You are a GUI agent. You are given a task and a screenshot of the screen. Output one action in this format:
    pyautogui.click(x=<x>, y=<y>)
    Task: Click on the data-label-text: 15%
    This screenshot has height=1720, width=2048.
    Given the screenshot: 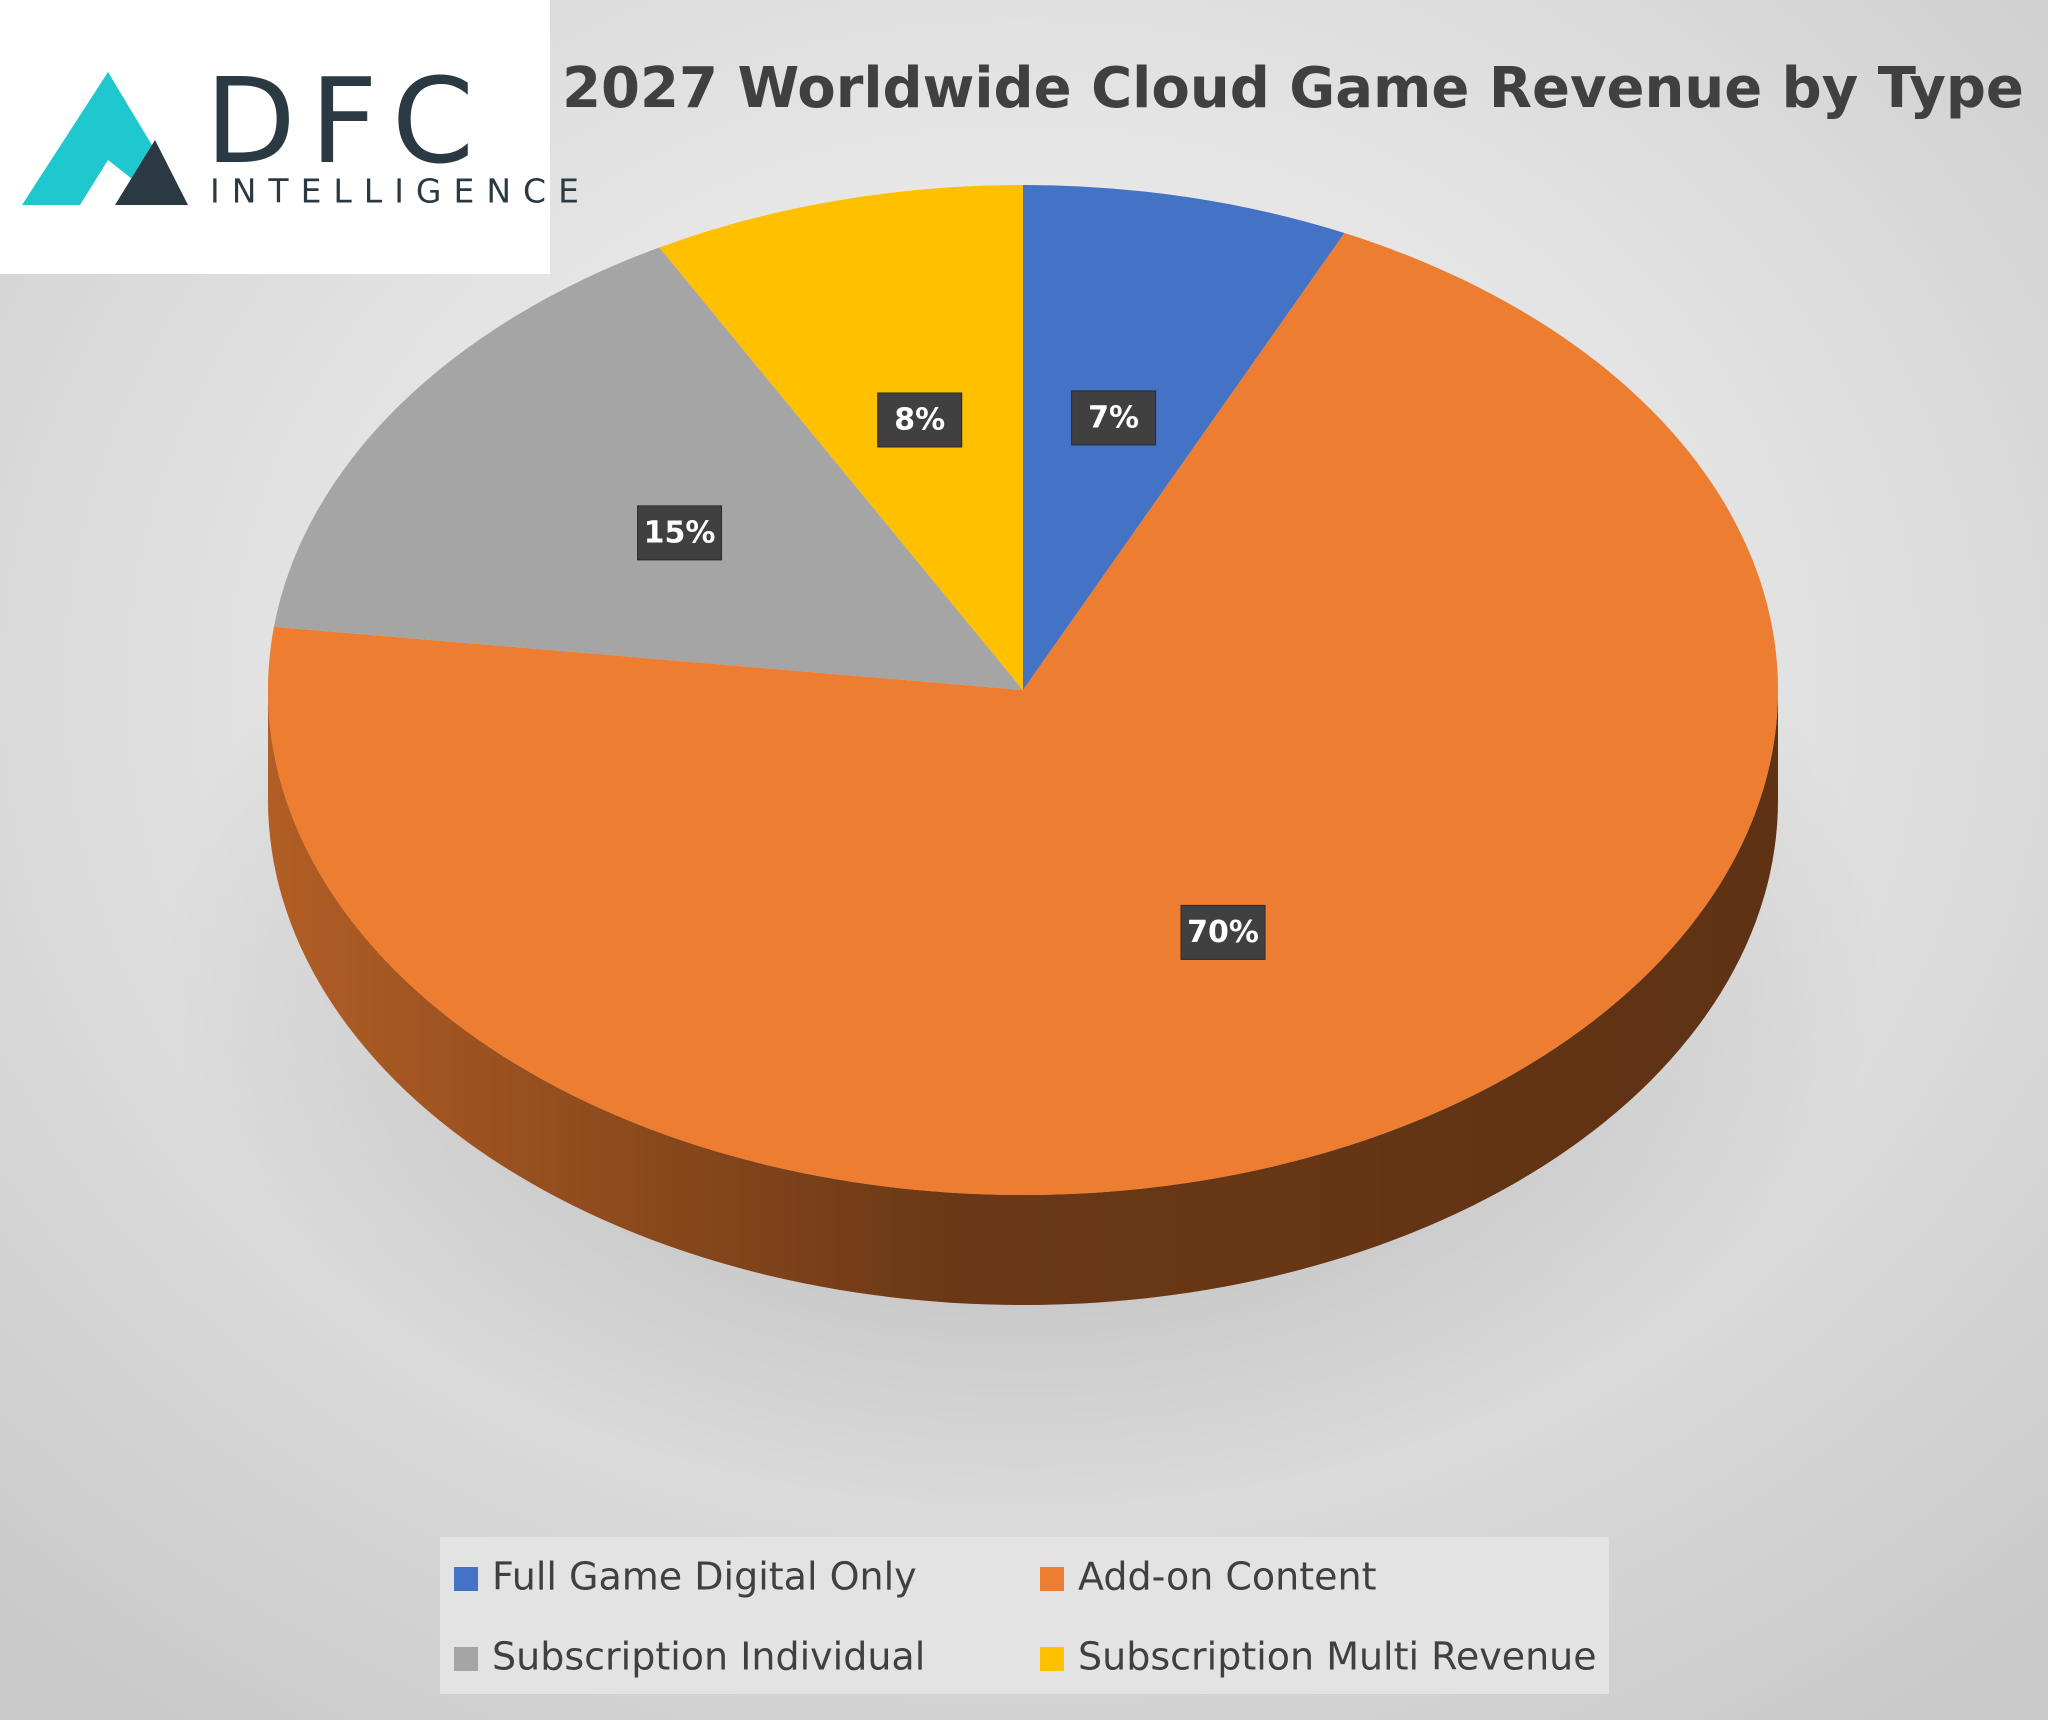 What is the action you would take?
    pyautogui.click(x=680, y=532)
    